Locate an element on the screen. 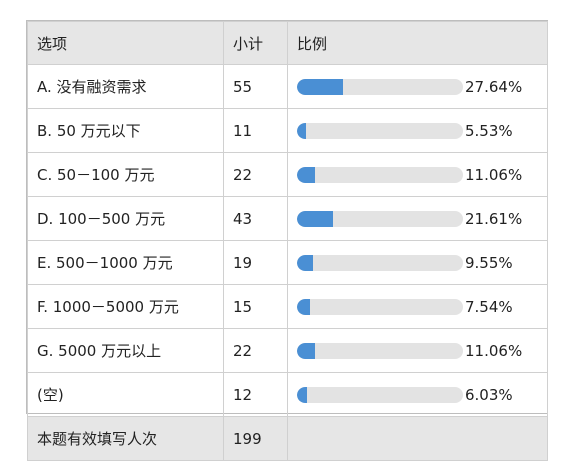 This screenshot has height=461, width=566. table-row: F. 1000－5000 万元 15 7.54% is located at coordinates (287, 306).